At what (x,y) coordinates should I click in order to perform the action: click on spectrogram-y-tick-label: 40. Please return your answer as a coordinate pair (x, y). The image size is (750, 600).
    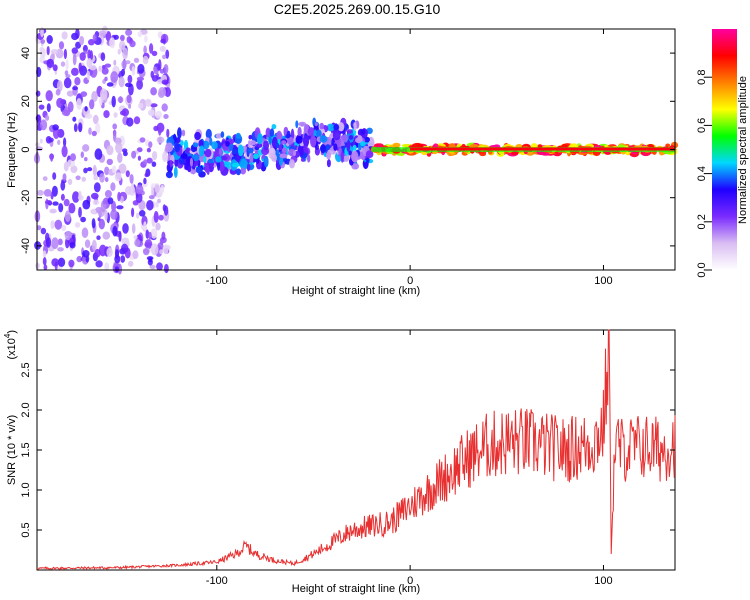
    Looking at the image, I should click on (26, 53).